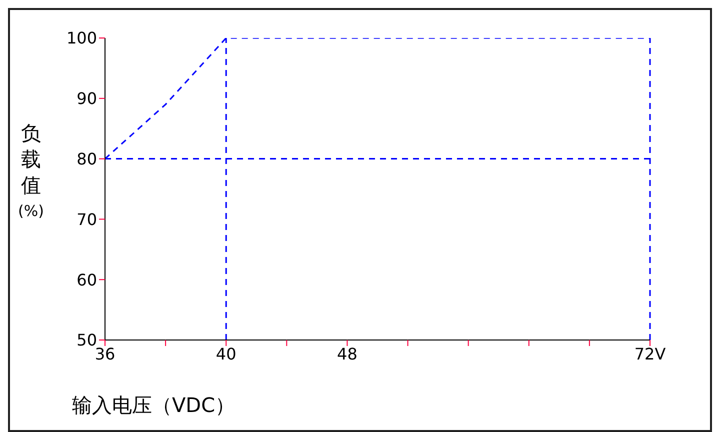  What do you see at coordinates (105, 354) in the screenshot?
I see `x-tick-label: 36` at bounding box center [105, 354].